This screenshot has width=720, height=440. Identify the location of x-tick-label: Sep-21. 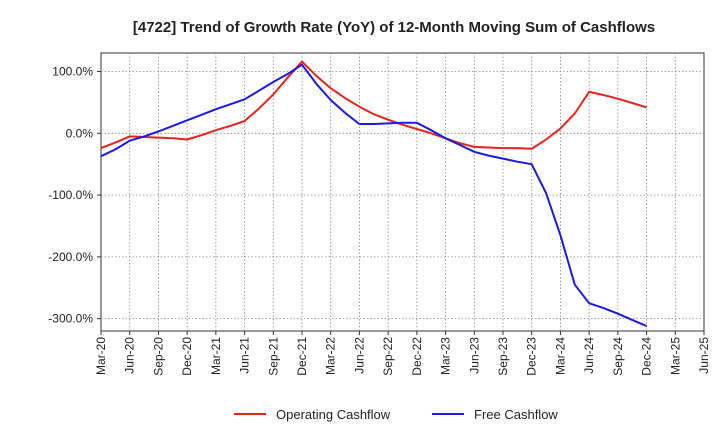
(273, 356).